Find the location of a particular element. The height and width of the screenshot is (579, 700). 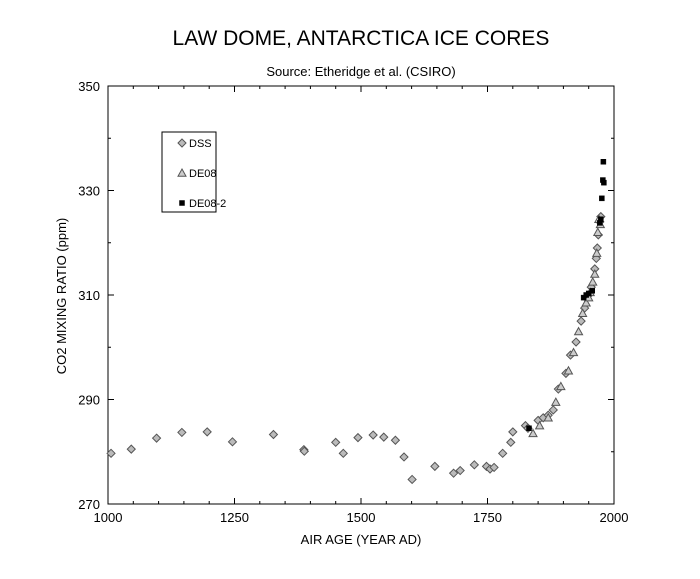

series-de08 is located at coordinates (567, 326).